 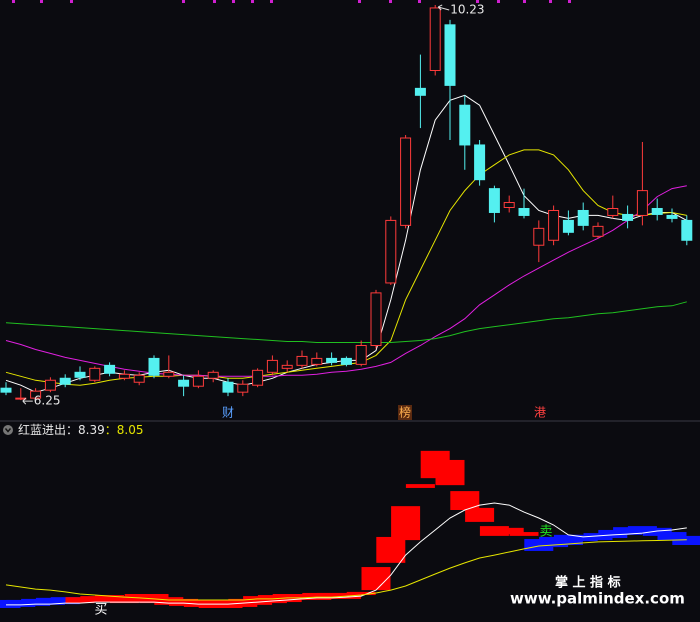 I want to click on indicator-value: 8.39, so click(x=91, y=430).